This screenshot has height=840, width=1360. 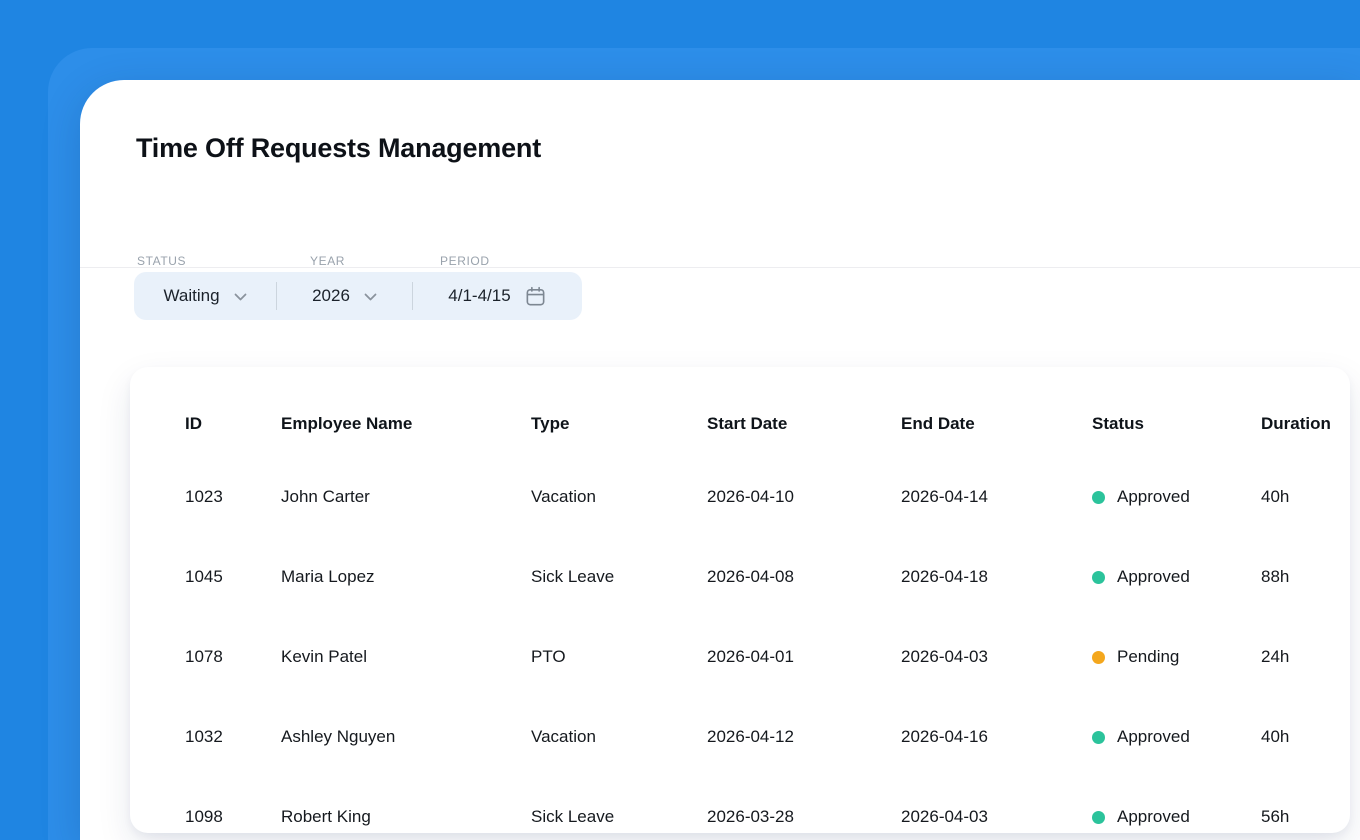 I want to click on period-filter: 4/1-4/15, so click(x=497, y=296).